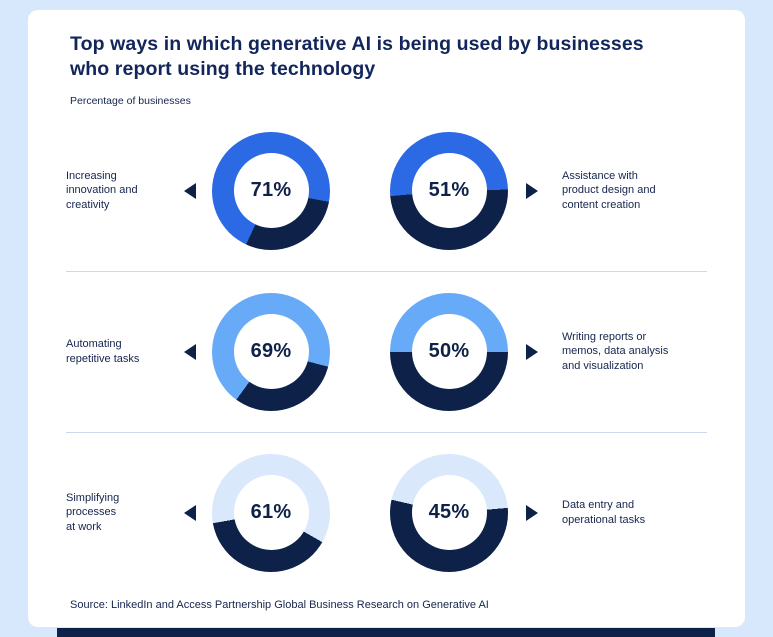  I want to click on donut-hole: 51%, so click(449, 191).